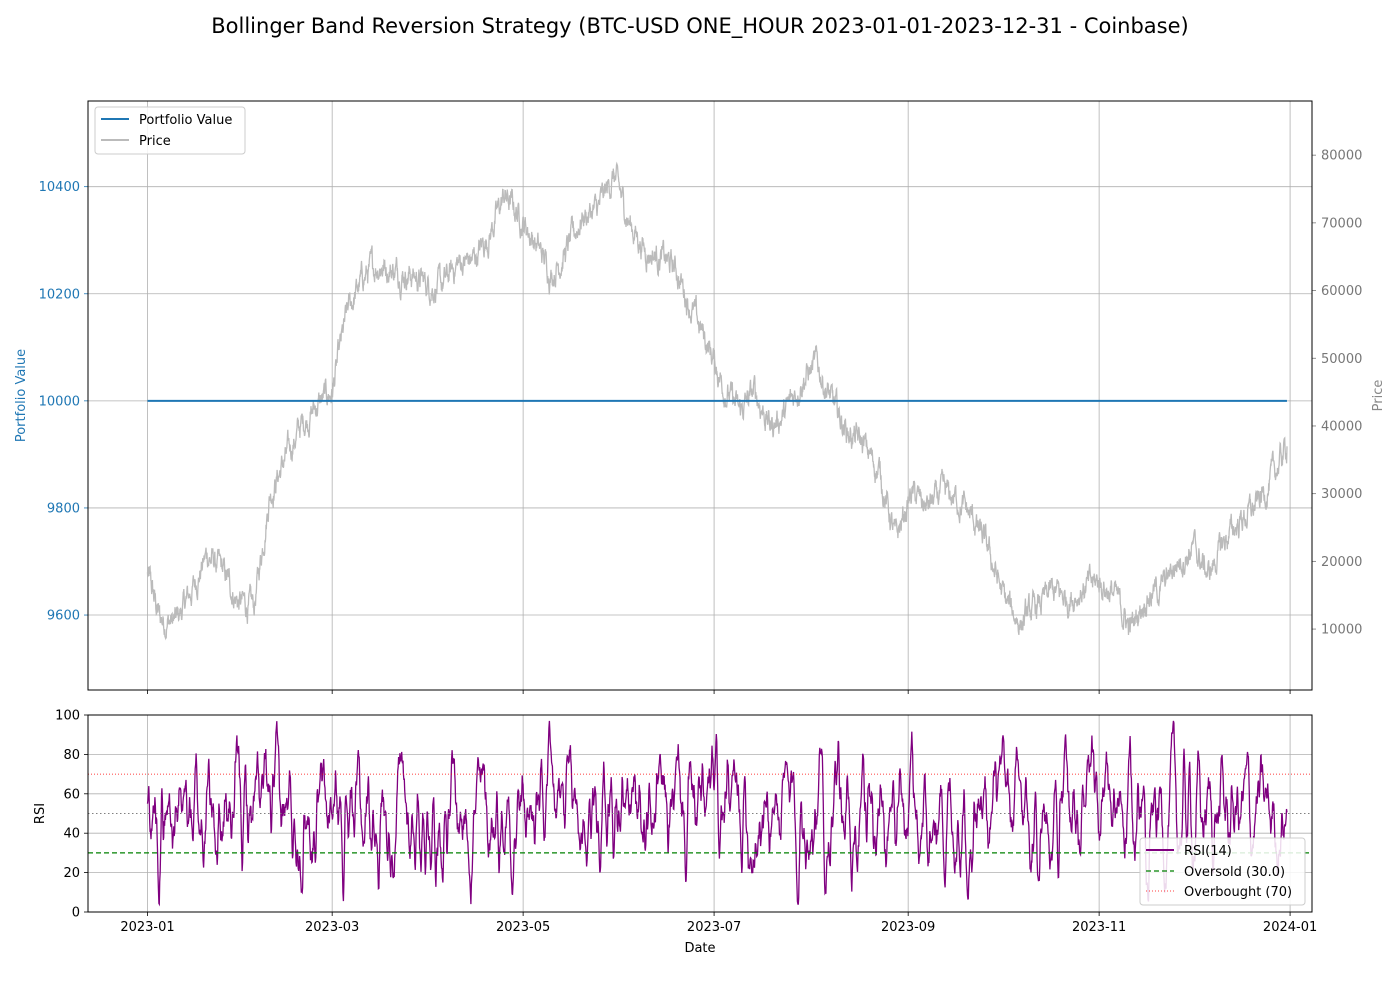  I want to click on legend-label-oversold: Oversold (30.0), so click(1234, 872).